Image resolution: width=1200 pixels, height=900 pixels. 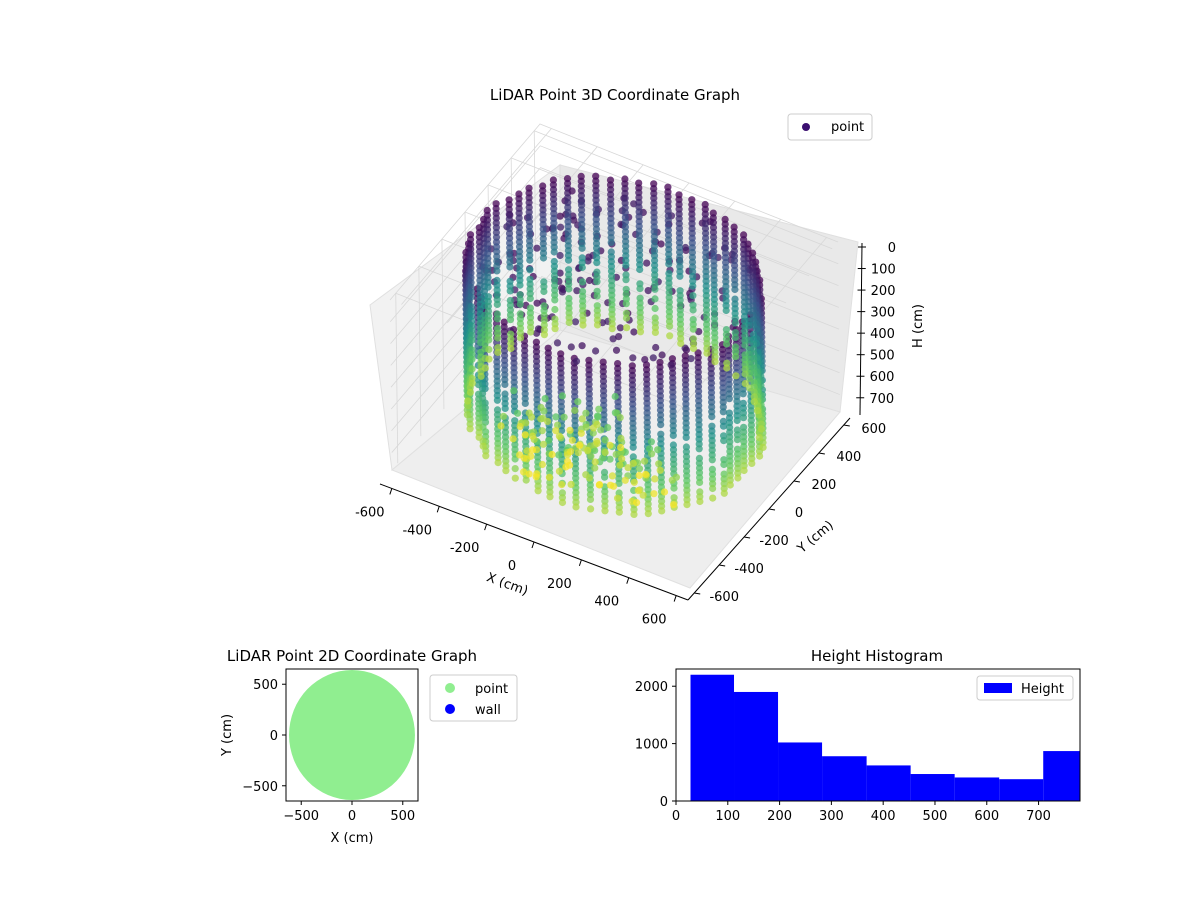 What do you see at coordinates (660, 217) in the screenshot?
I see `grid-line` at bounding box center [660, 217].